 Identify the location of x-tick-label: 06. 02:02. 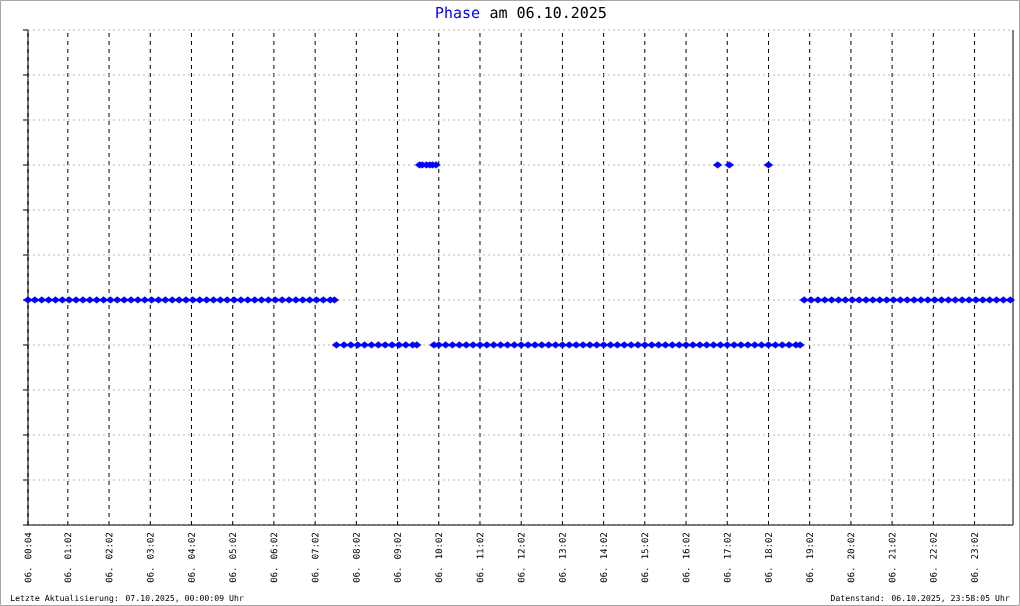
(109, 557).